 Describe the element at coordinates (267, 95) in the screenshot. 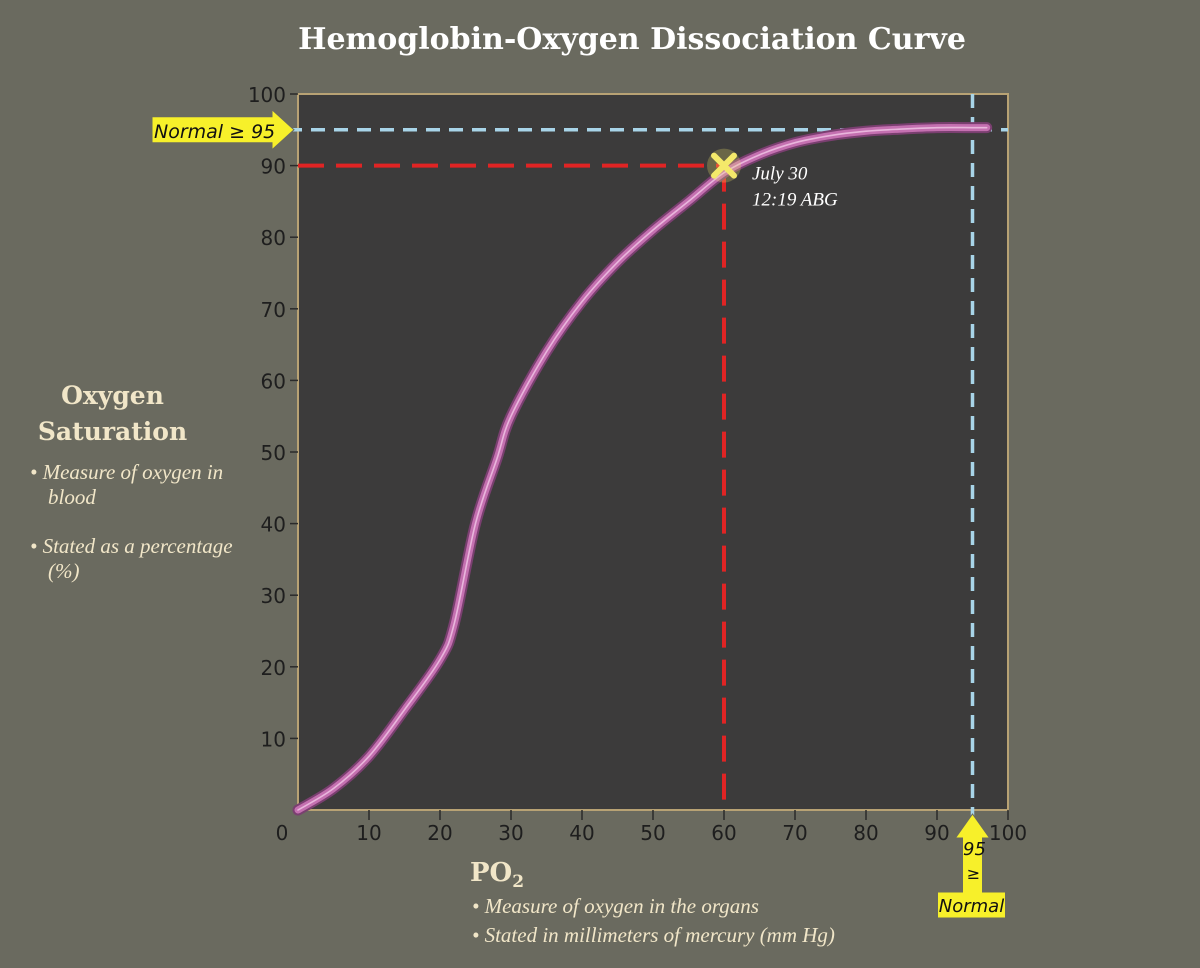

I see `y-tick-label-100: 100` at that location.